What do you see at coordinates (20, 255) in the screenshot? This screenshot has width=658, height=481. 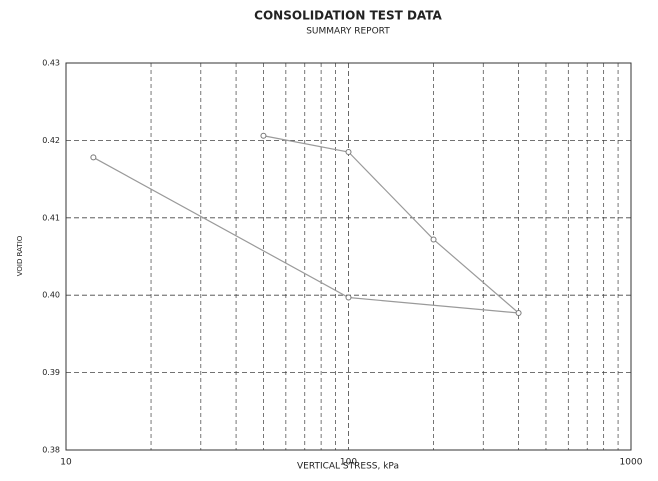 I see `y-axis-label: VOID RATIO` at bounding box center [20, 255].